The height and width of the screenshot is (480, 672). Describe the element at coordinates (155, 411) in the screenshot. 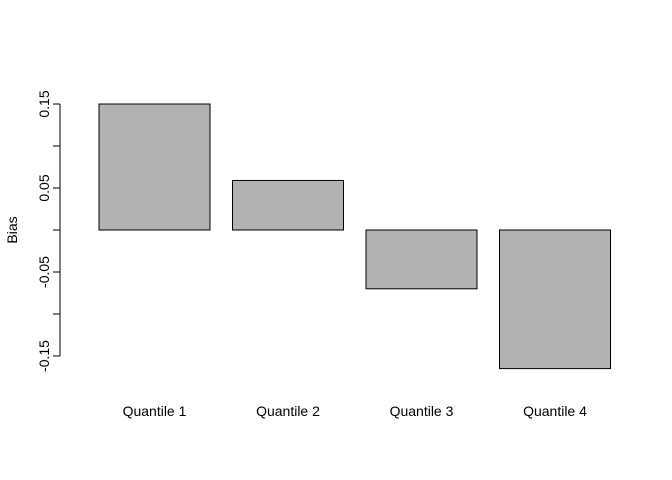

I see `x-category-label: Quantile 1` at that location.